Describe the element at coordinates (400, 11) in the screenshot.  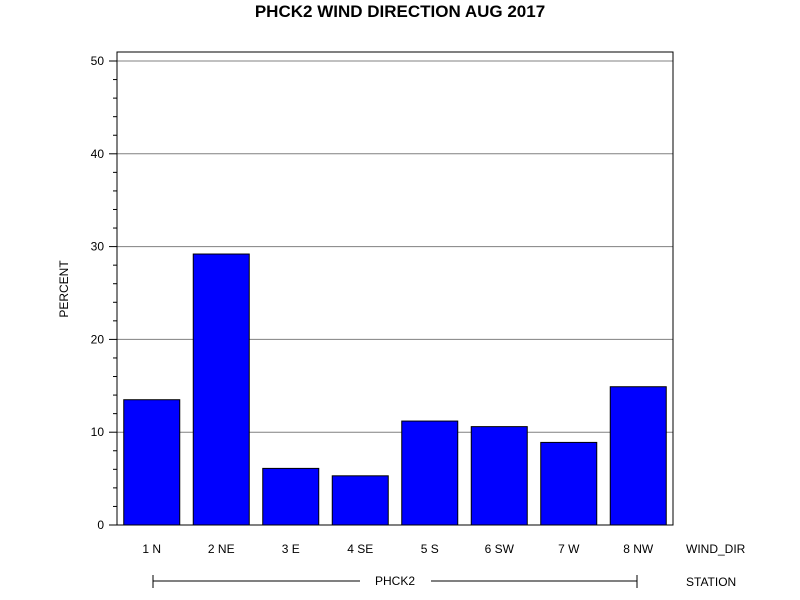
I see `chart-title: PHCK2 WIND DIRECTION AUG 2017` at that location.